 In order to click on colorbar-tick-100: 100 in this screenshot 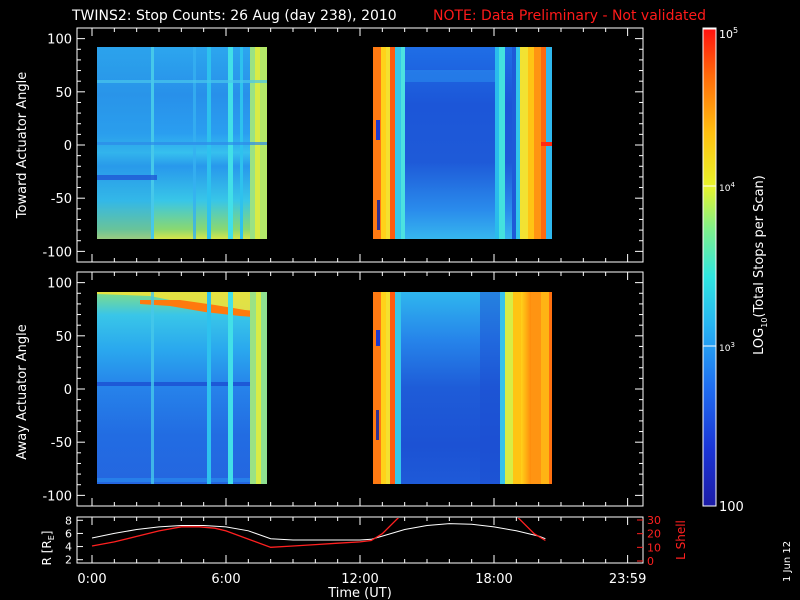, I will do `click(731, 507)`.